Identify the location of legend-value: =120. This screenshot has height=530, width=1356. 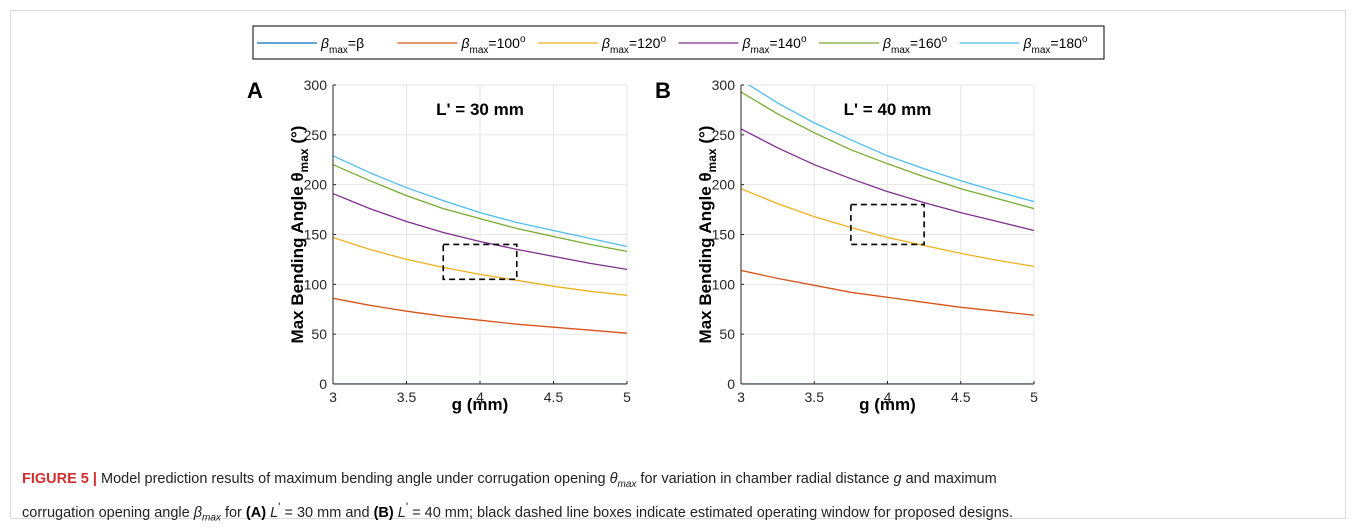
(645, 43).